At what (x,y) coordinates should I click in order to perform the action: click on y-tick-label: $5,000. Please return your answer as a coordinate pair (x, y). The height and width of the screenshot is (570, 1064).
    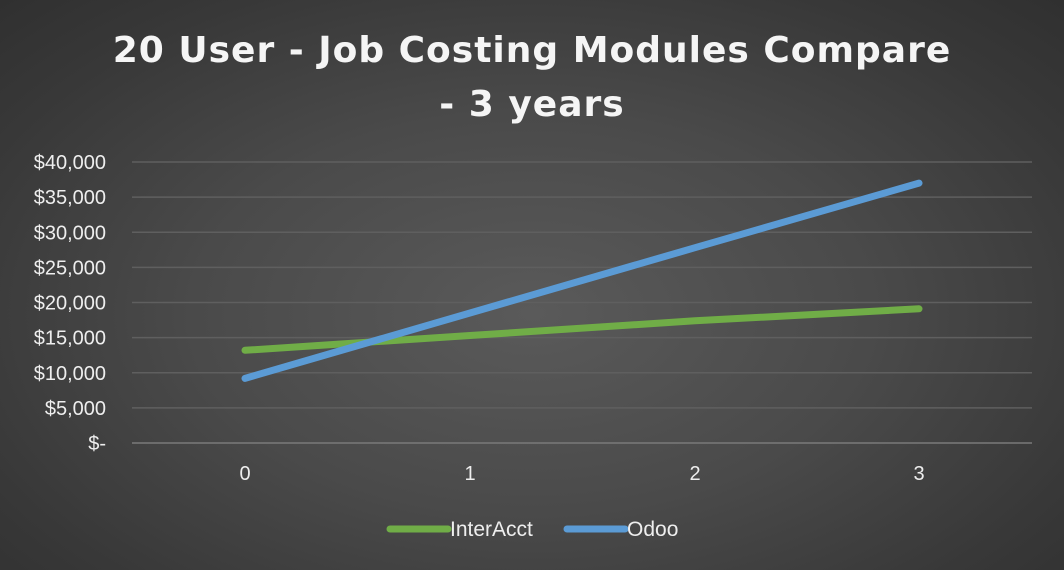
    Looking at the image, I should click on (75, 409).